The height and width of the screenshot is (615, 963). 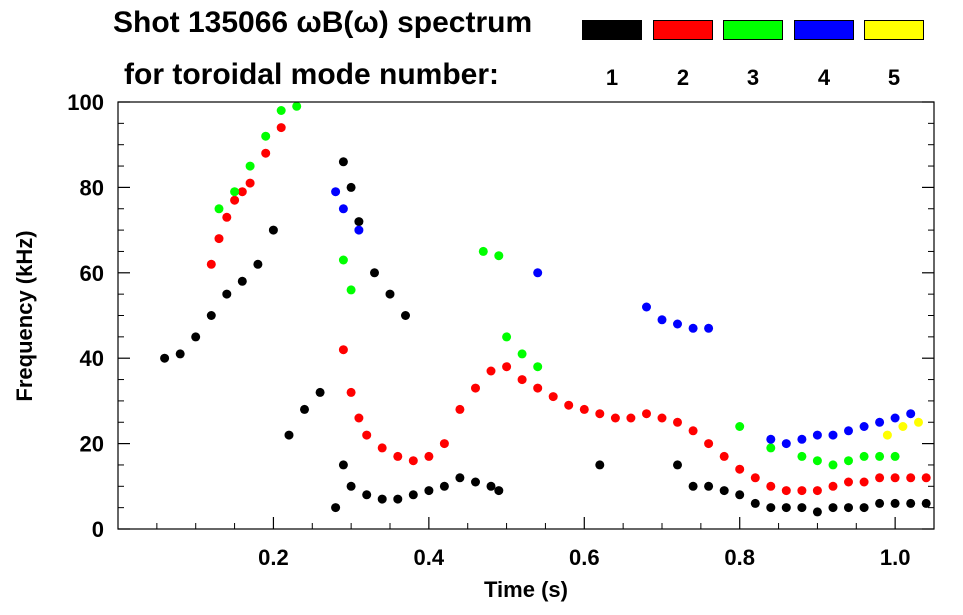 What do you see at coordinates (683, 77) in the screenshot?
I see `legend-label-n2: 2` at bounding box center [683, 77].